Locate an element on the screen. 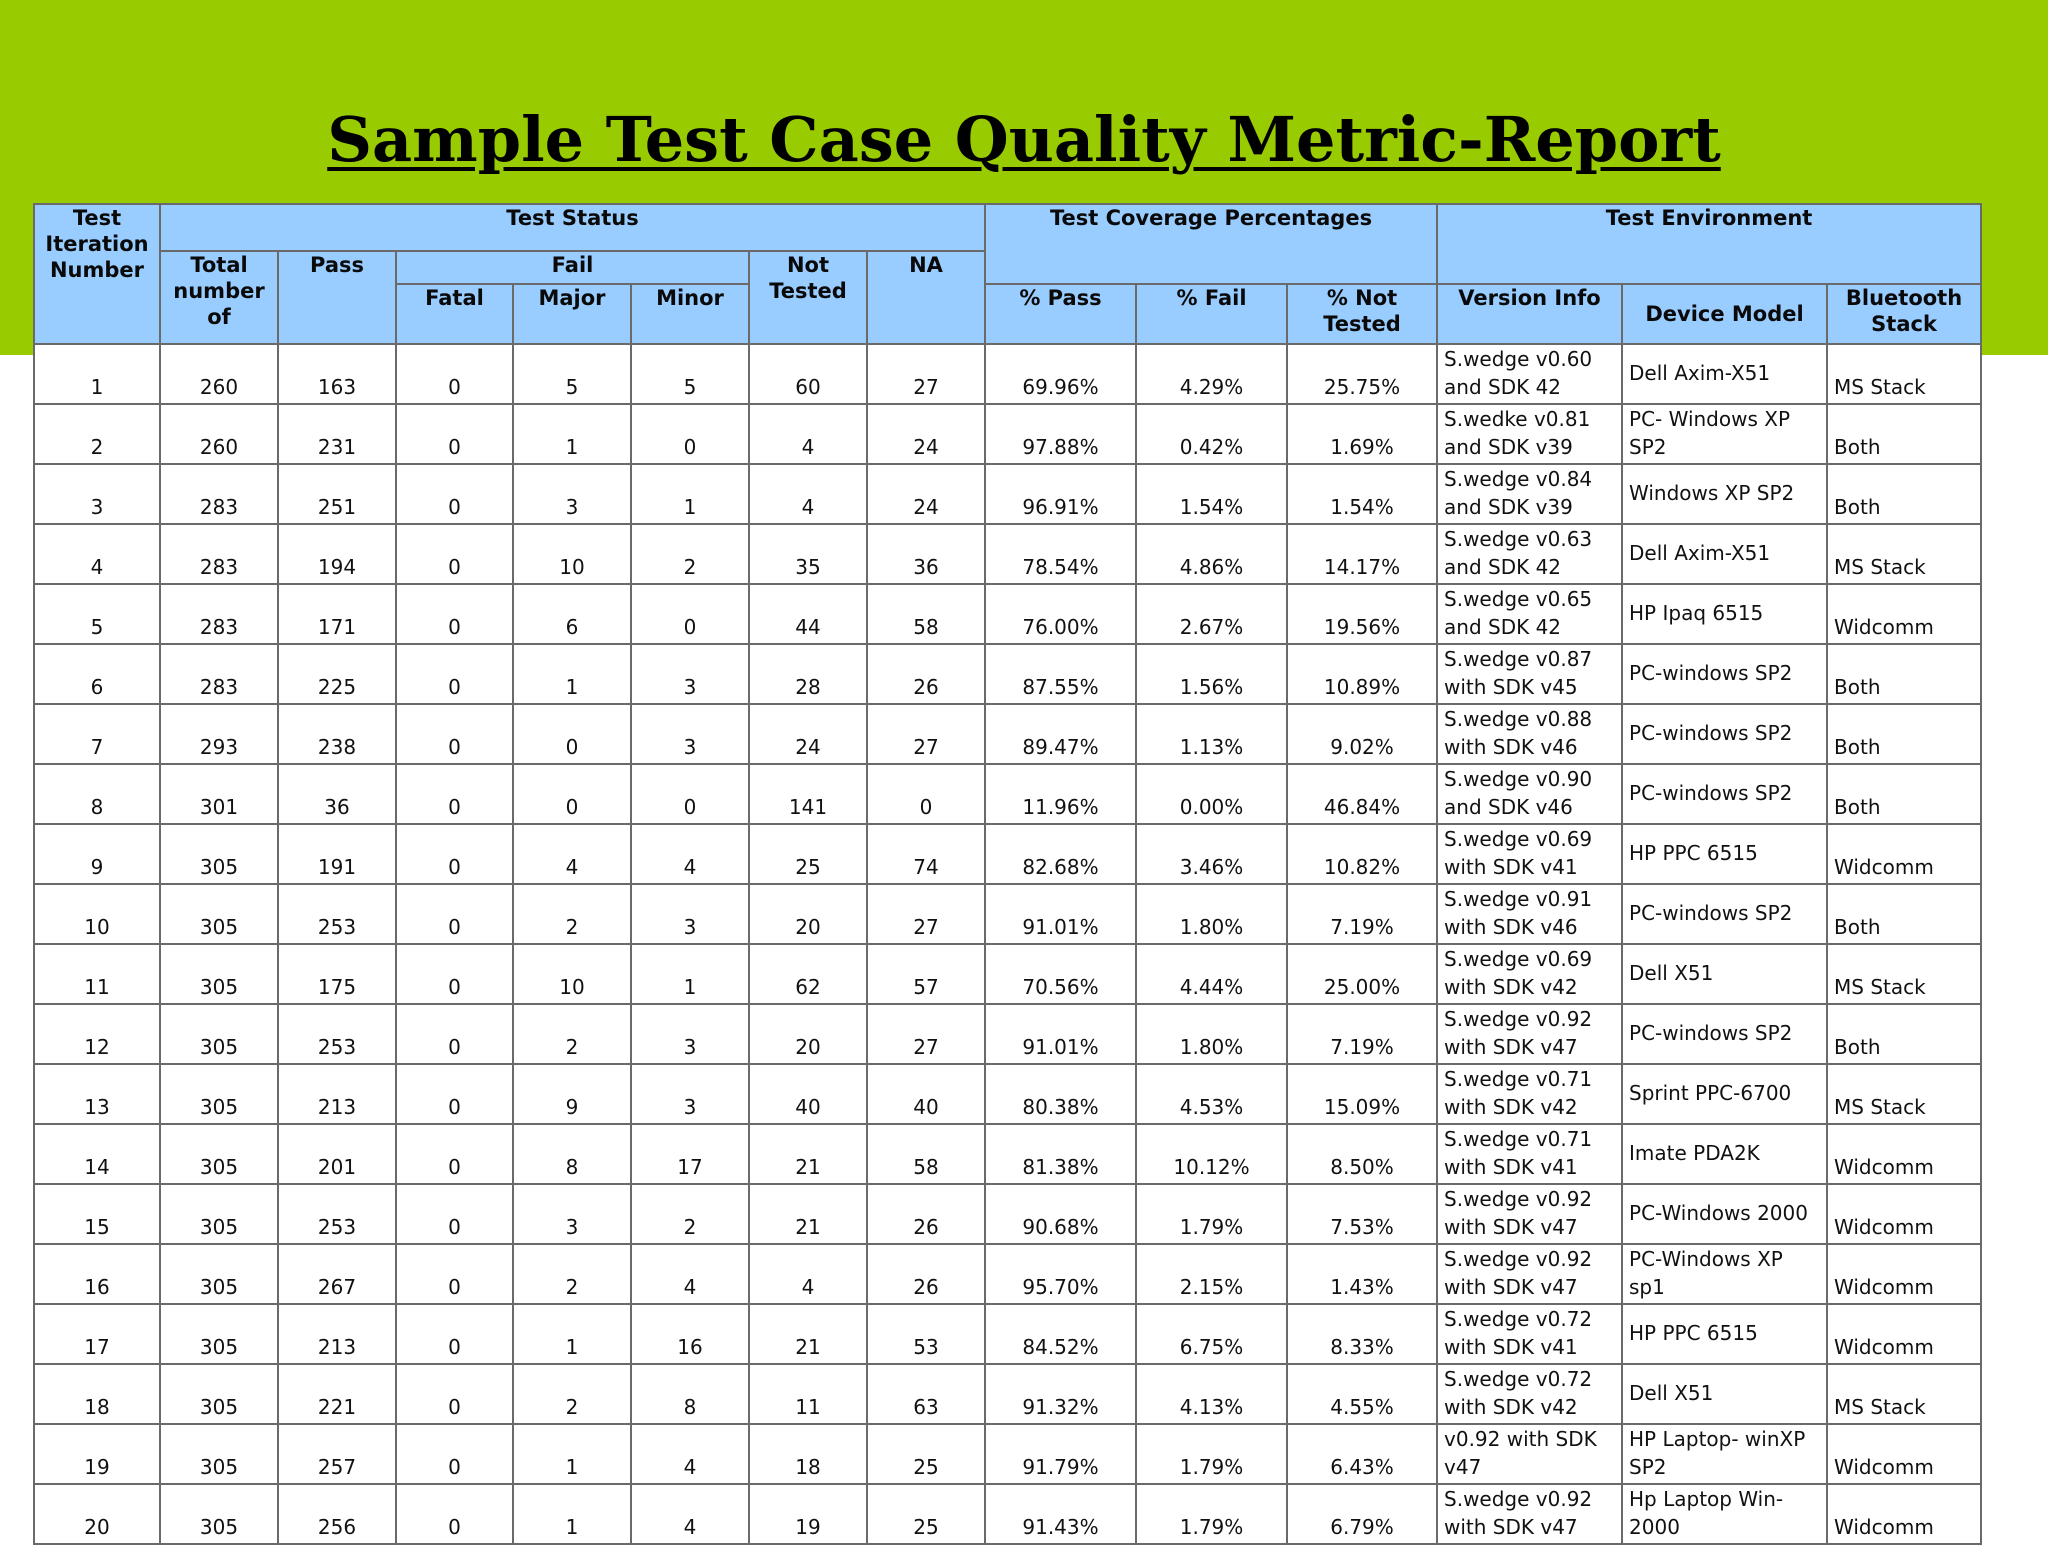  cell-pct-fail: 2.67% is located at coordinates (1212, 614).